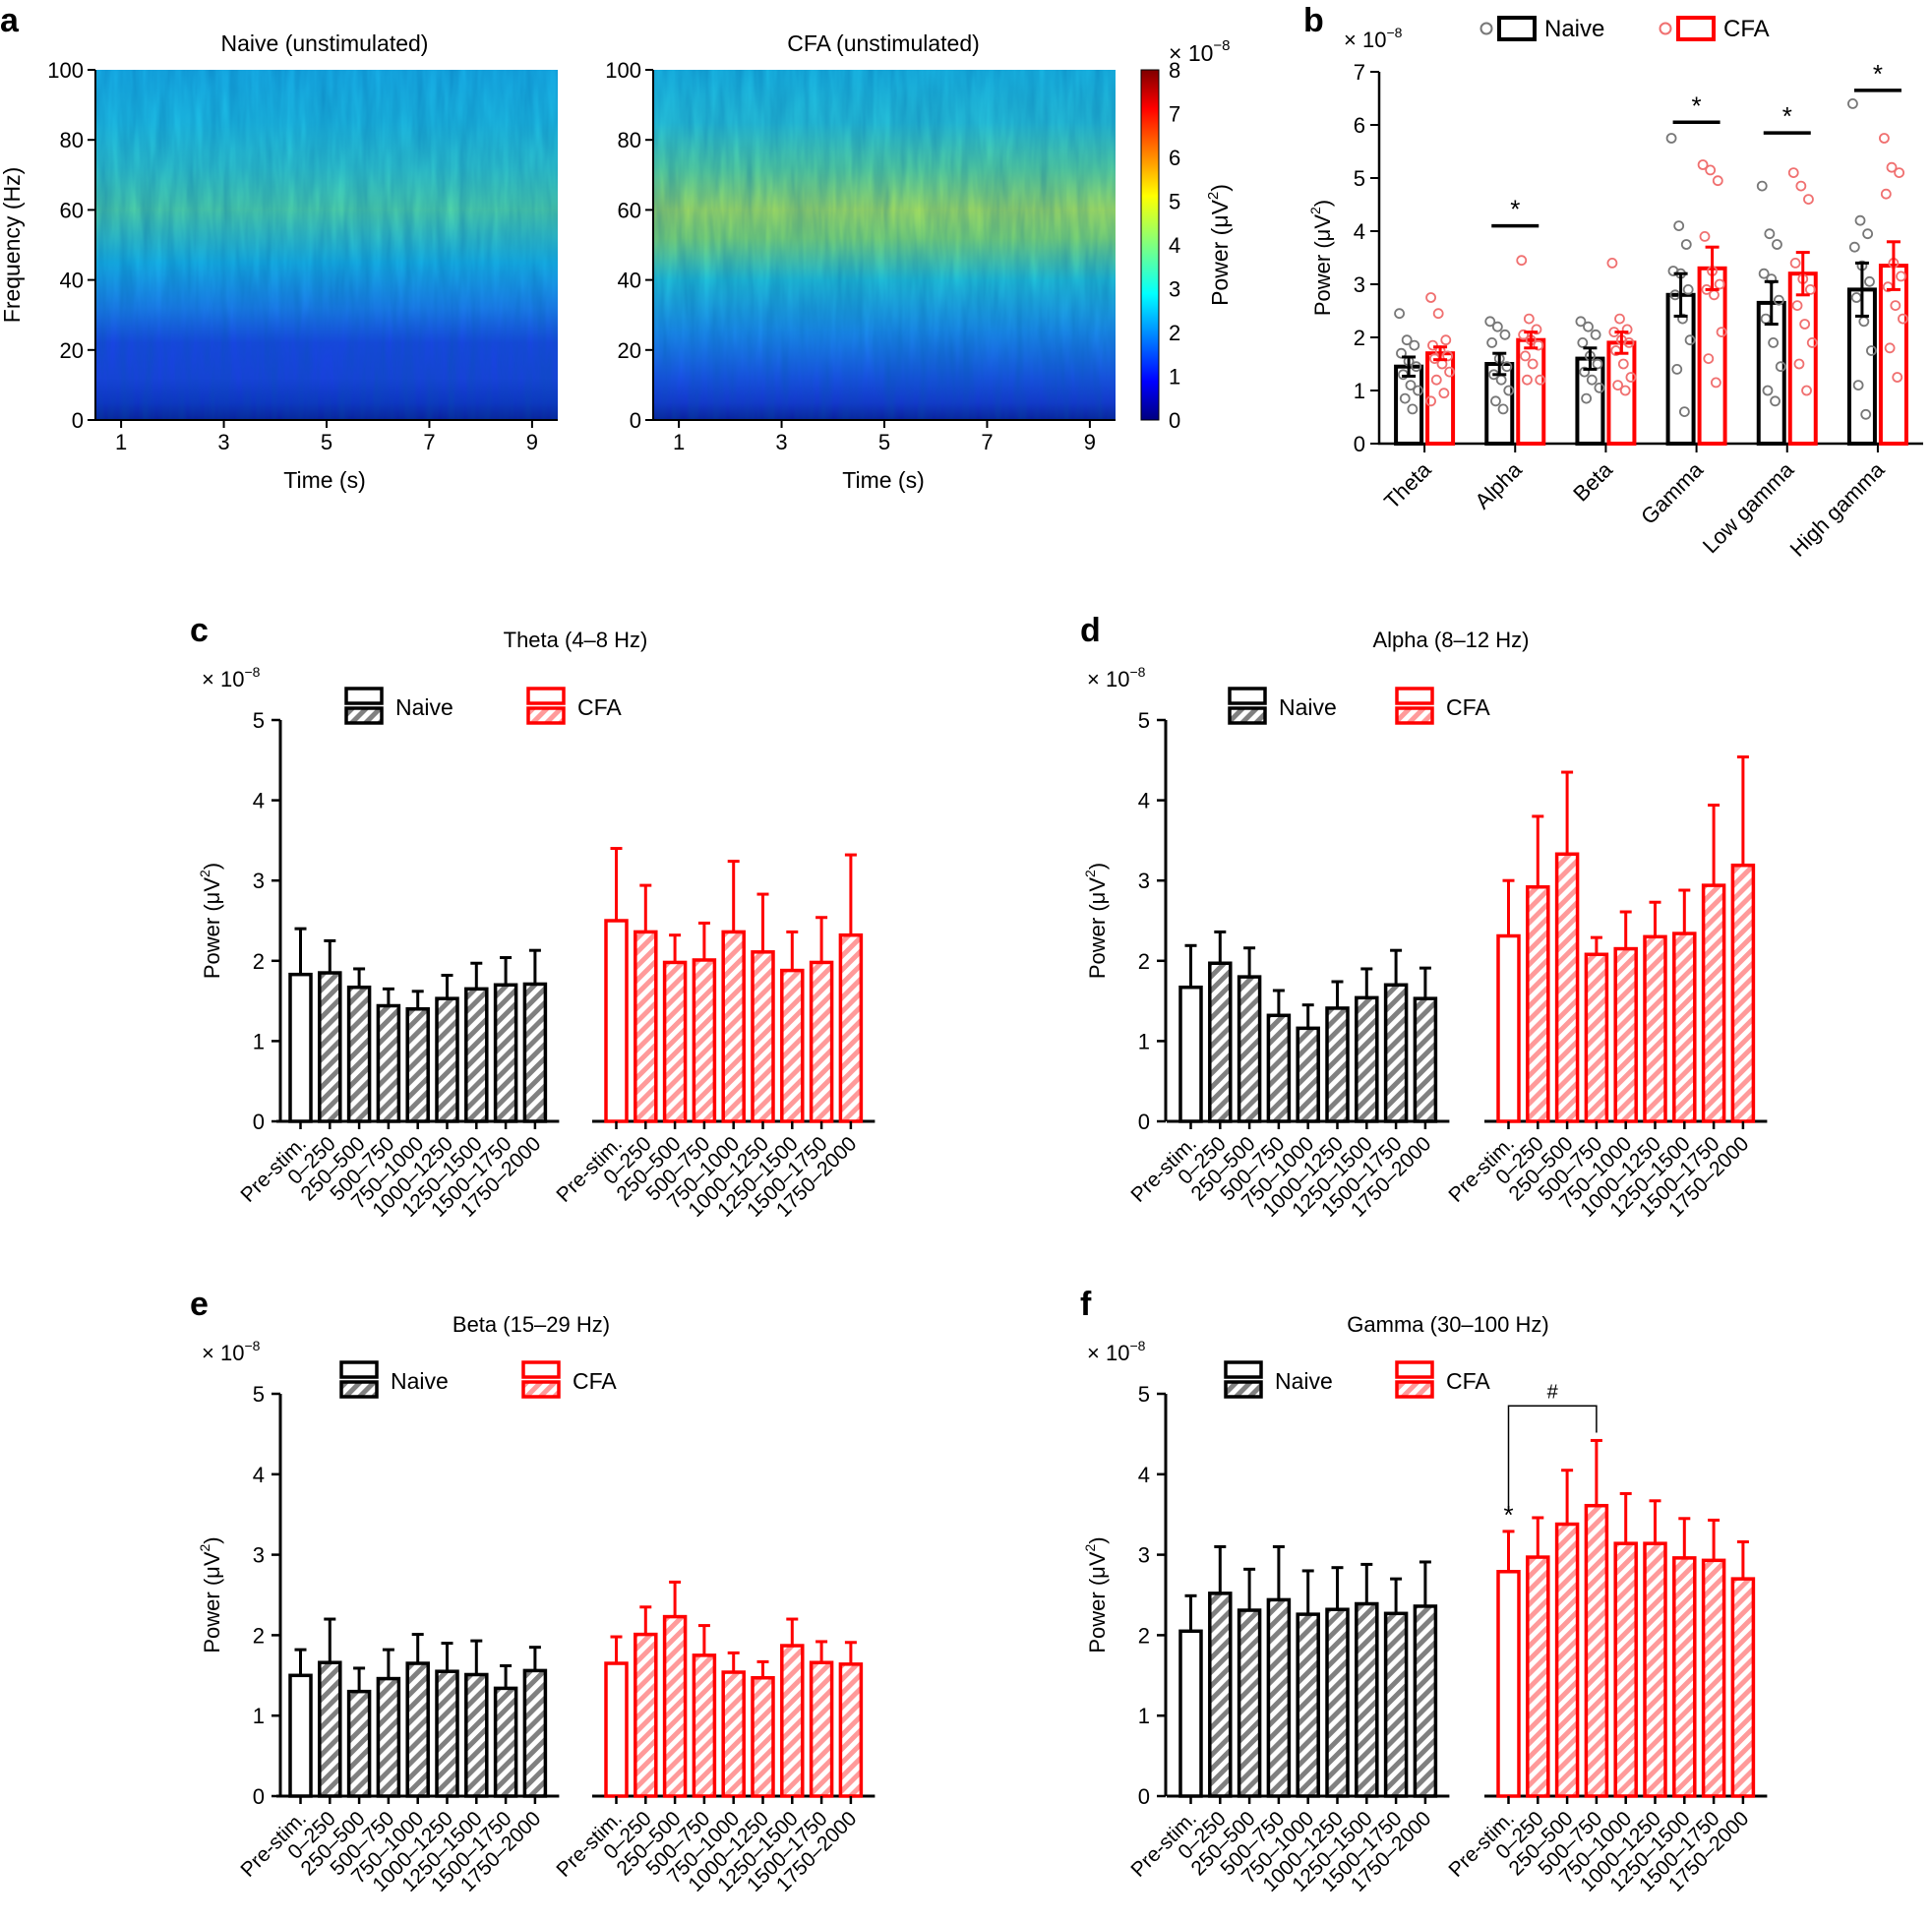  Describe the element at coordinates (532, 1325) in the screenshot. I see `chart-title: Beta (15–29 Hz)` at that location.